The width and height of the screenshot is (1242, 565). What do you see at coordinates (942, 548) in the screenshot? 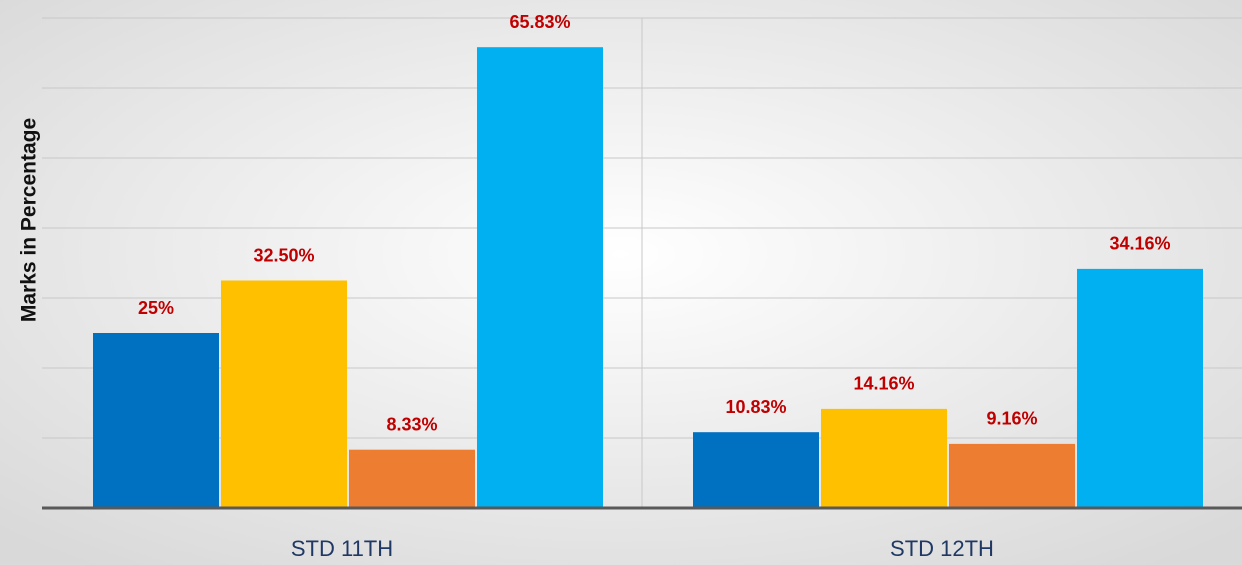
I see `x-tick-label: STD 12TH` at bounding box center [942, 548].